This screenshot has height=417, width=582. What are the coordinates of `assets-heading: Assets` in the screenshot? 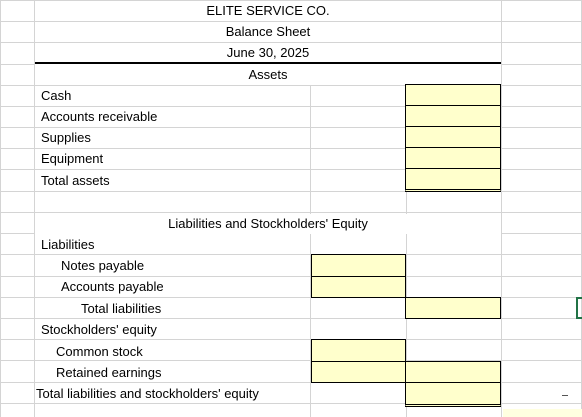 It's located at (268, 74).